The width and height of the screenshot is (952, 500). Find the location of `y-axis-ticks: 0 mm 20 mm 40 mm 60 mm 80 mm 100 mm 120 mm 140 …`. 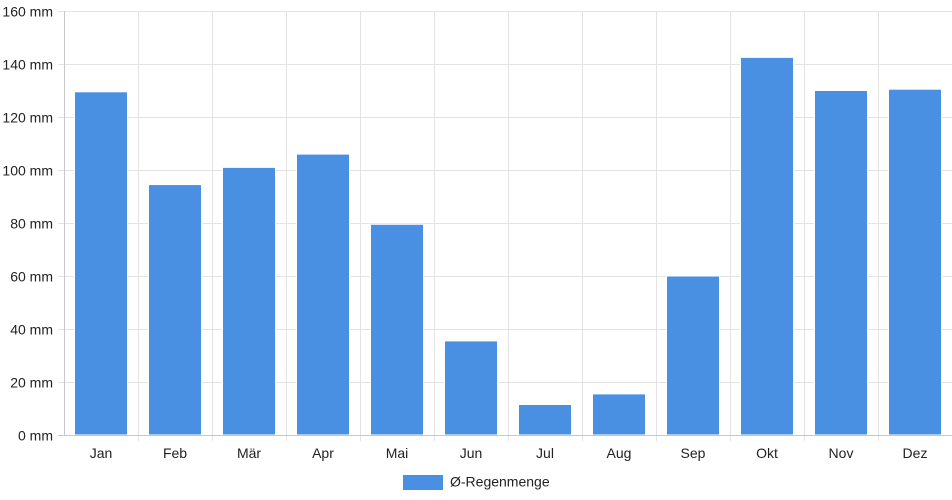

y-axis-ticks: 0 mm 20 mm 40 mm 60 mm 80 mm 100 mm 120 mm 140 … is located at coordinates (27, 224).